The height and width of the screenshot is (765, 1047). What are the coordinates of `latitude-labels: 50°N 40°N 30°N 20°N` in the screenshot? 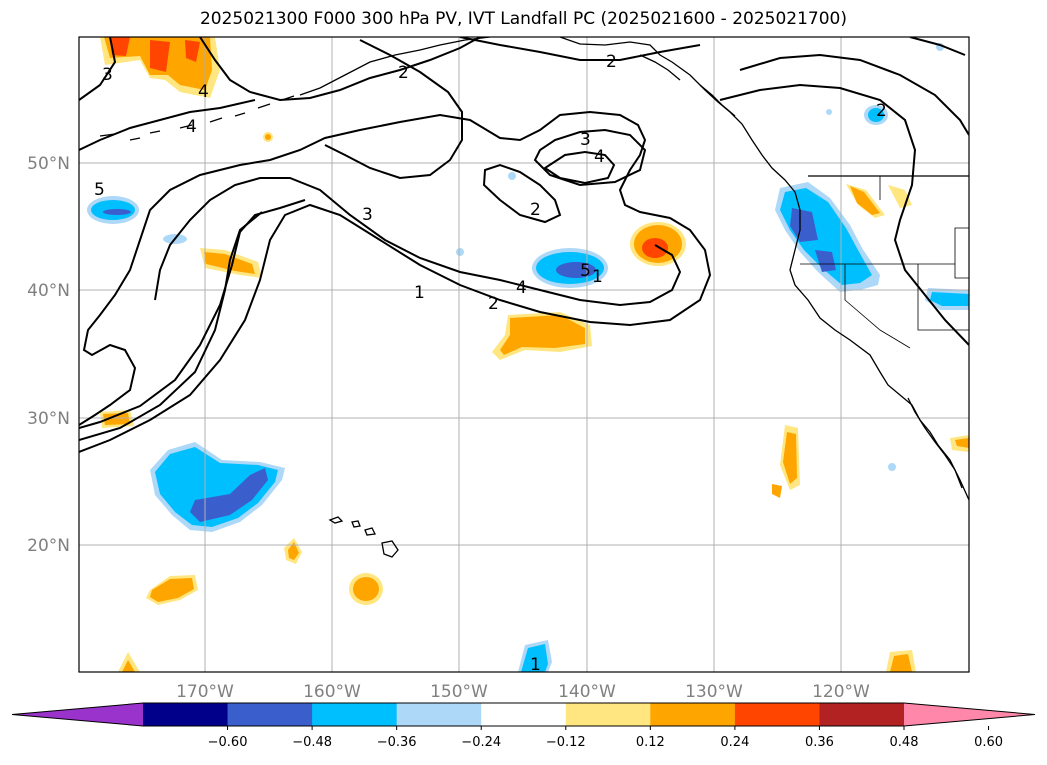 It's located at (48, 355).